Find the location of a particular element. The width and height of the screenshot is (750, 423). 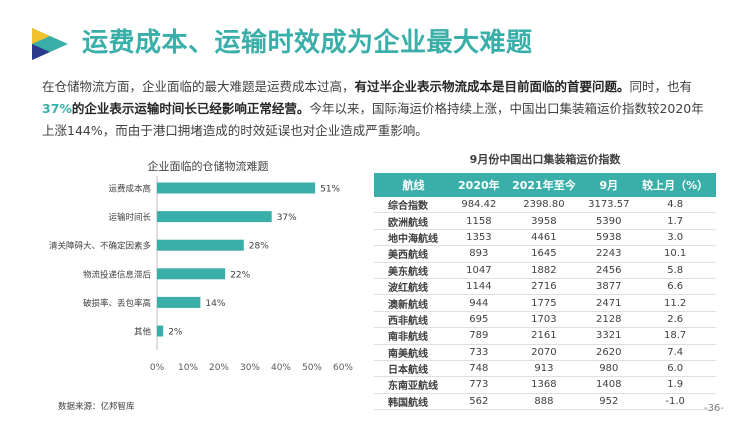

table-cell: 789 is located at coordinates (479, 336).